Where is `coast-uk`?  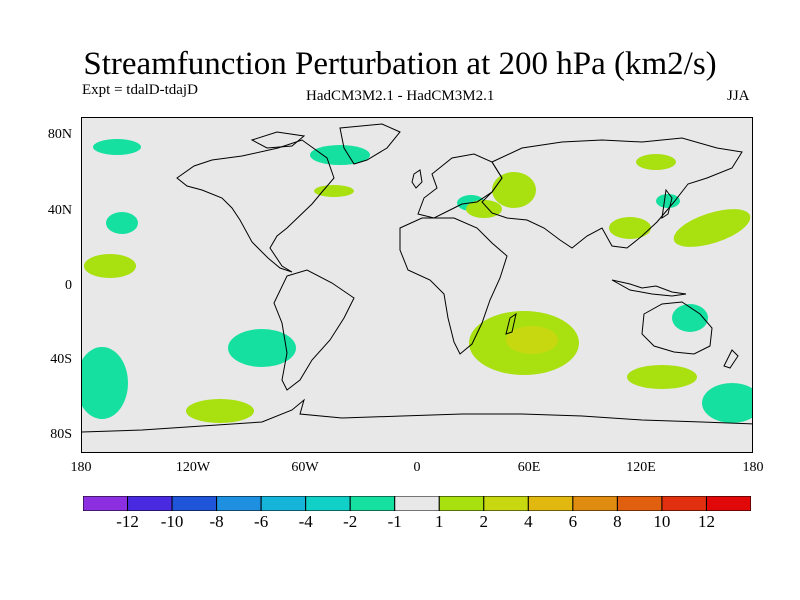 coast-uk is located at coordinates (417, 179).